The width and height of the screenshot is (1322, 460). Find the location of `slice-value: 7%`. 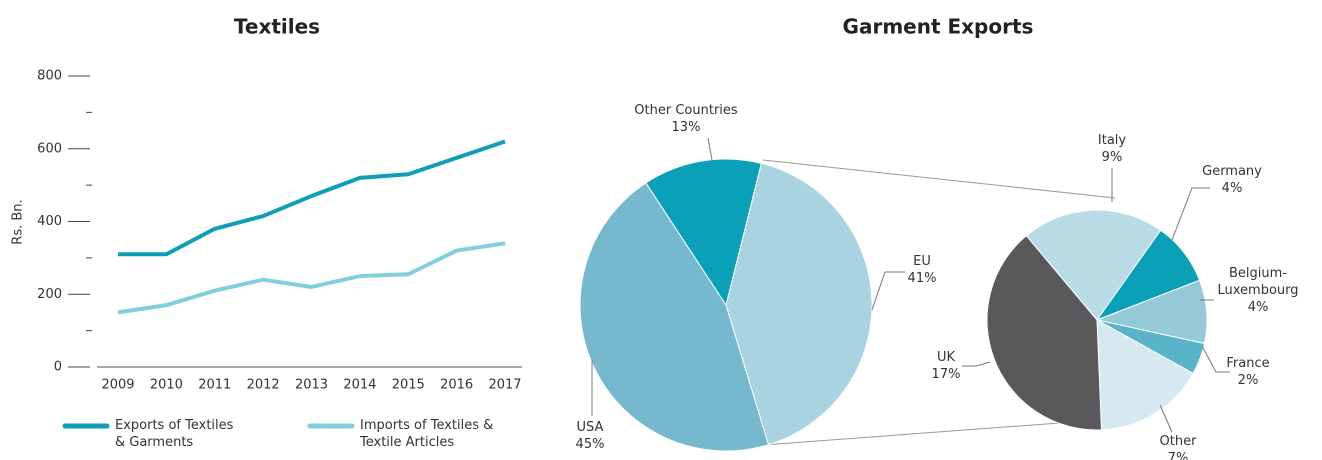

slice-value: 7% is located at coordinates (1178, 455).